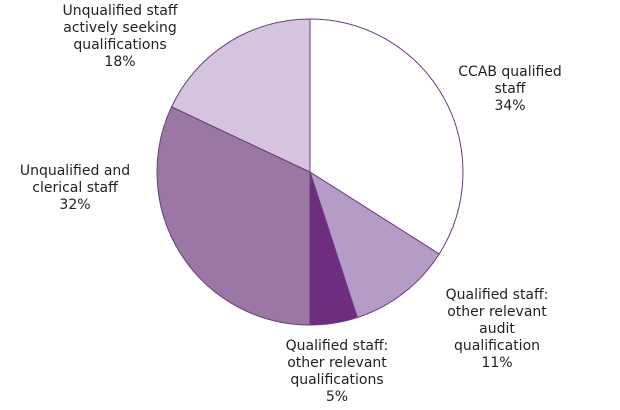  Describe the element at coordinates (75, 179) in the screenshot. I see `category-label: Unqualified and clerical staff` at that location.